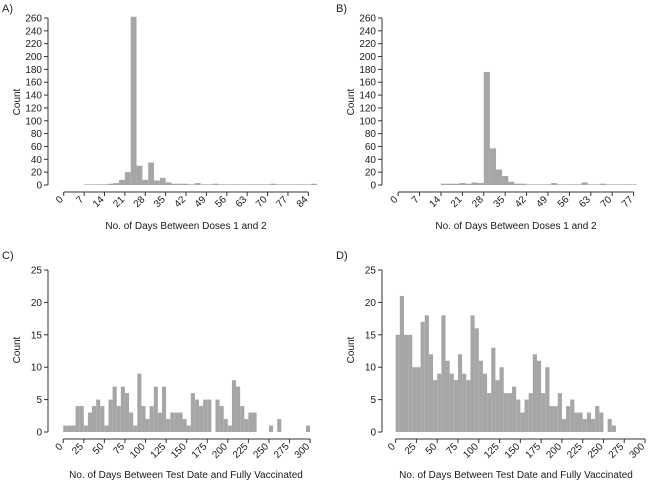  Describe the element at coordinates (33, 44) in the screenshot. I see `y-tick-label: 220` at that location.